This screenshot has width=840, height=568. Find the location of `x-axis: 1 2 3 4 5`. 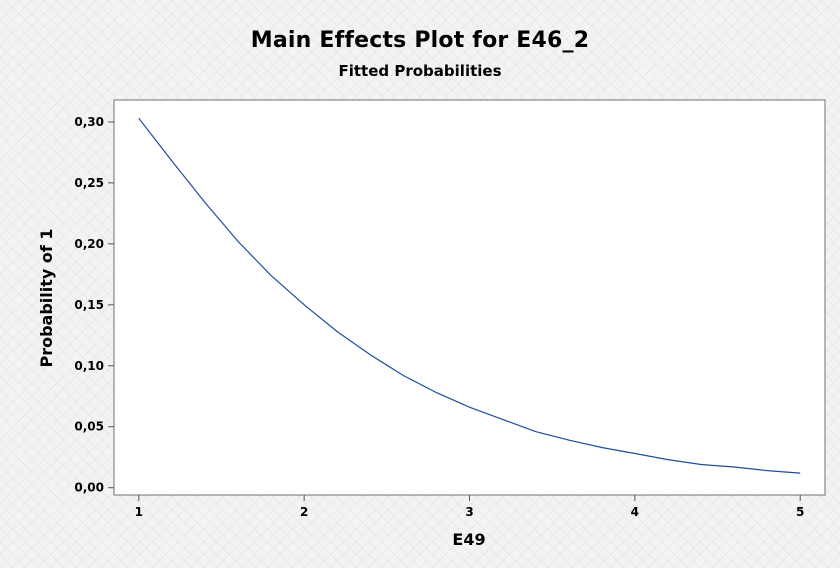

x-axis: 1 2 3 4 5 is located at coordinates (469, 507).